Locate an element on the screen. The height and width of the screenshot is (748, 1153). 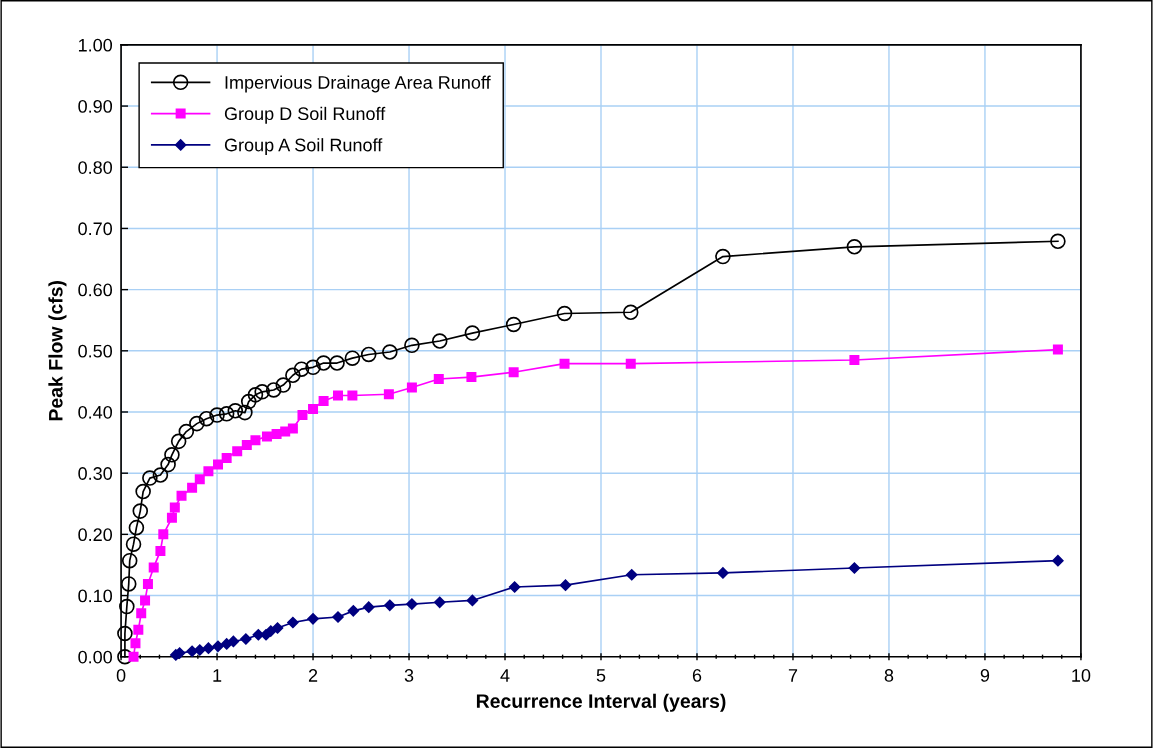
x-tick-label: 3 is located at coordinates (409, 675).